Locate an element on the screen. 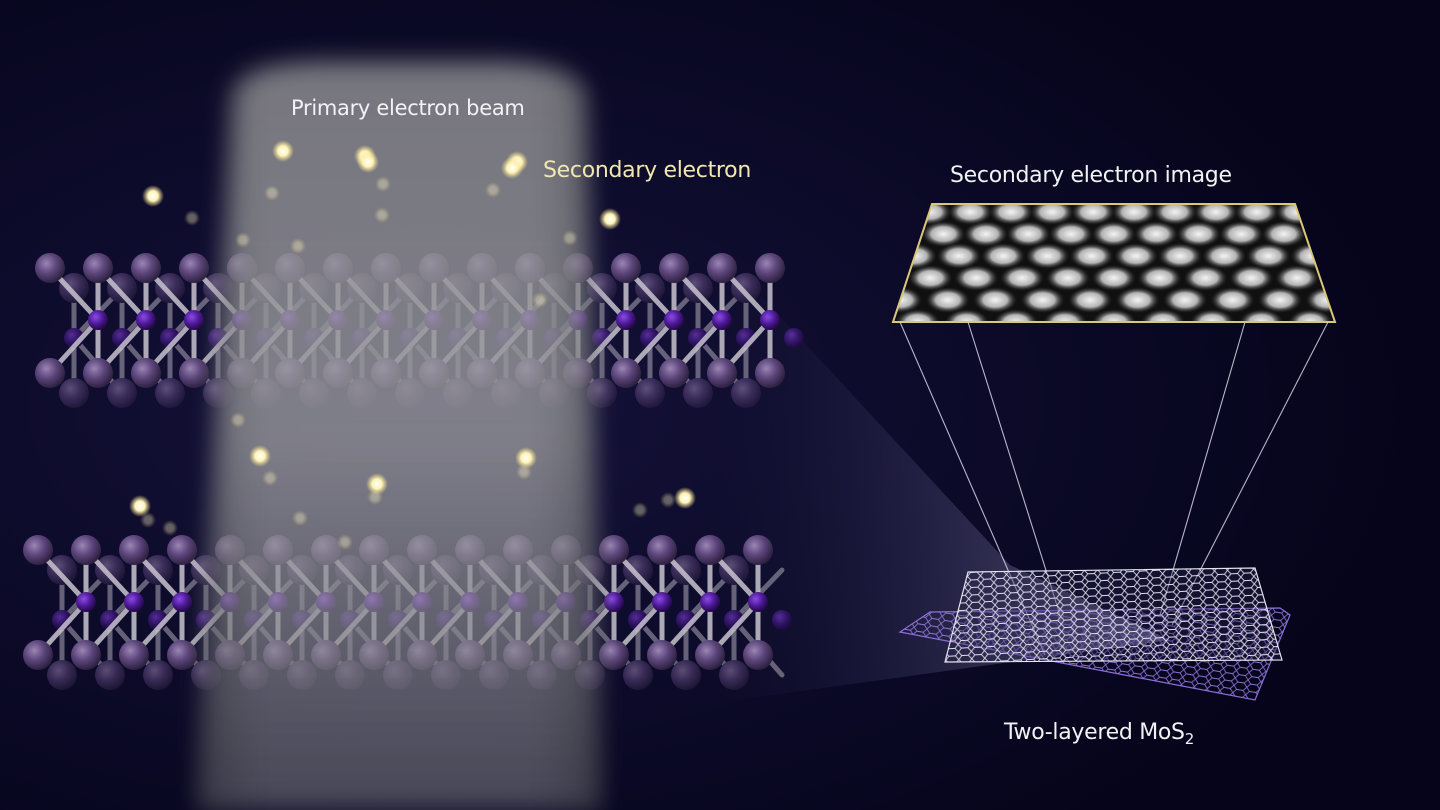 The width and height of the screenshot is (1440, 810). two-layer-lattice is located at coordinates (1094, 634).